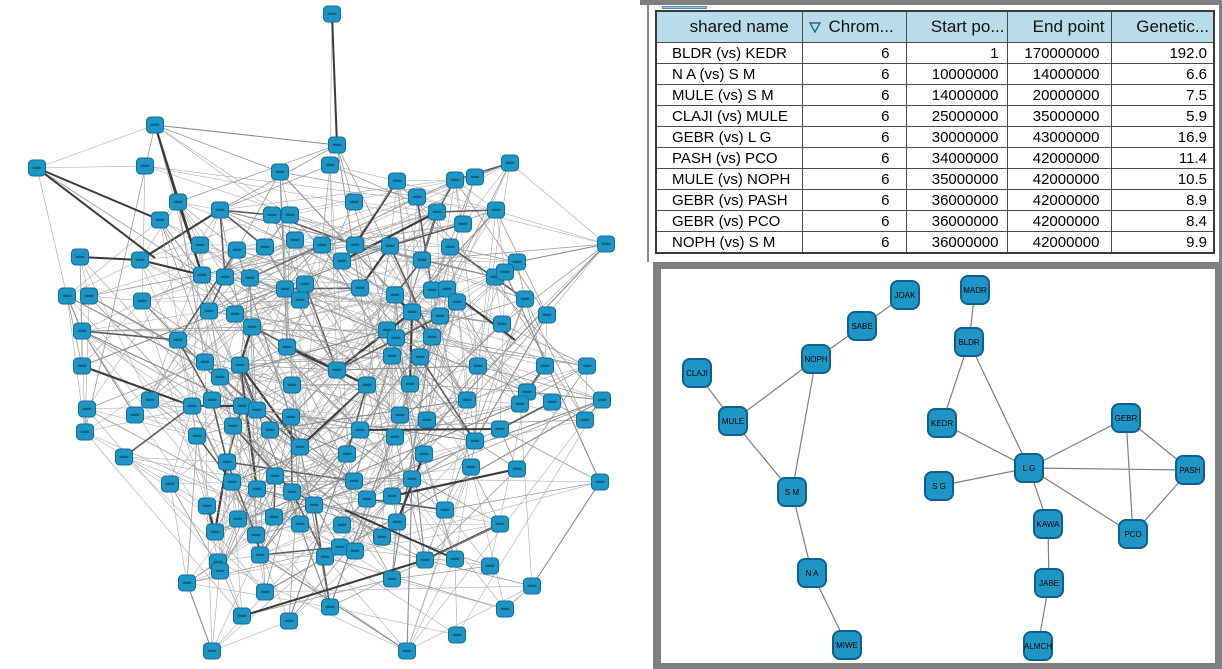 The image size is (1222, 669). Describe the element at coordinates (1038, 646) in the screenshot. I see `svg-text: ALMCH` at that location.